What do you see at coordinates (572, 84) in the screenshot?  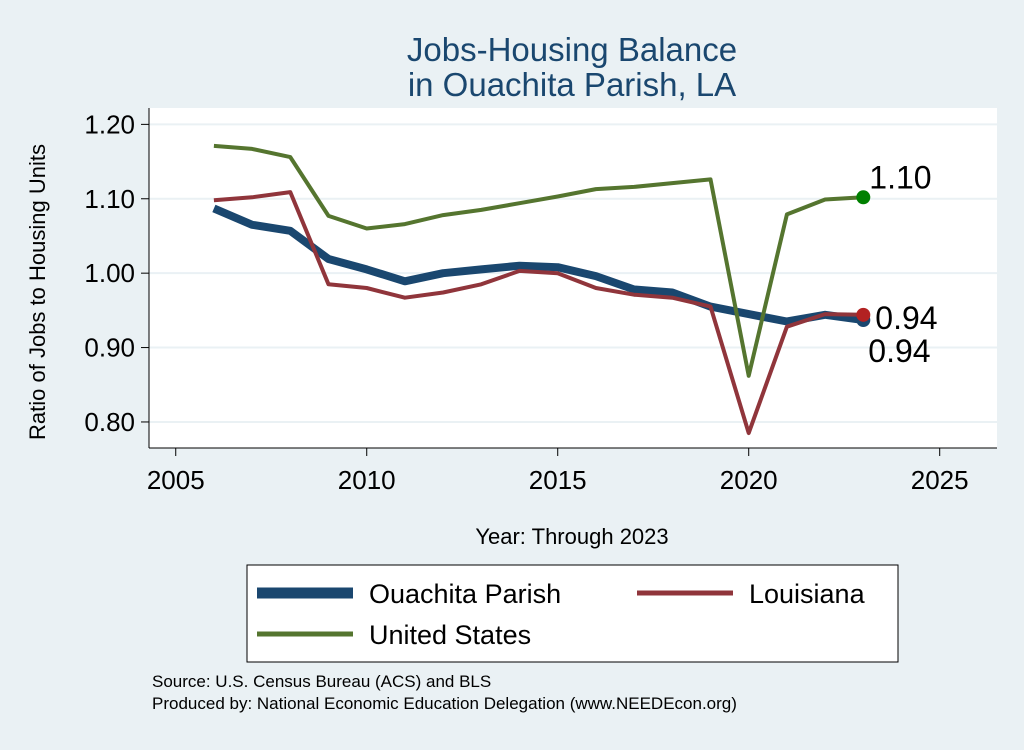 I see `title-line-2: in Ouachita Parish, LA` at bounding box center [572, 84].